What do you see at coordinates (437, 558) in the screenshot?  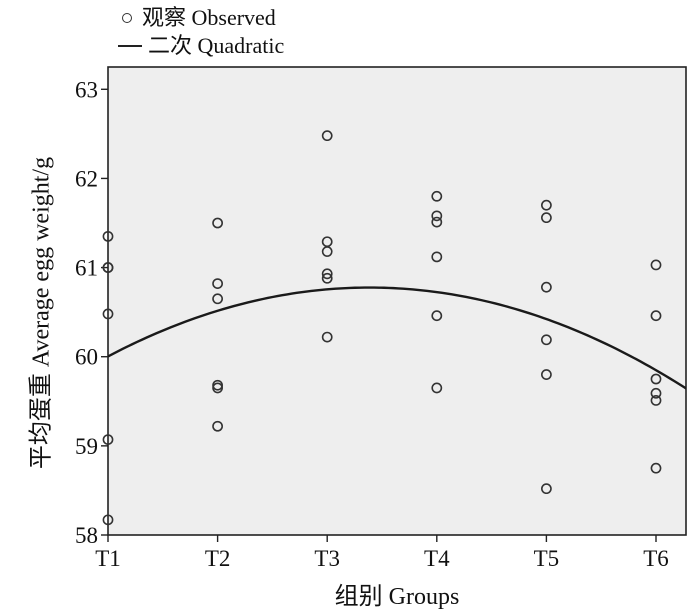 I see `x-tick-label: T4` at bounding box center [437, 558].